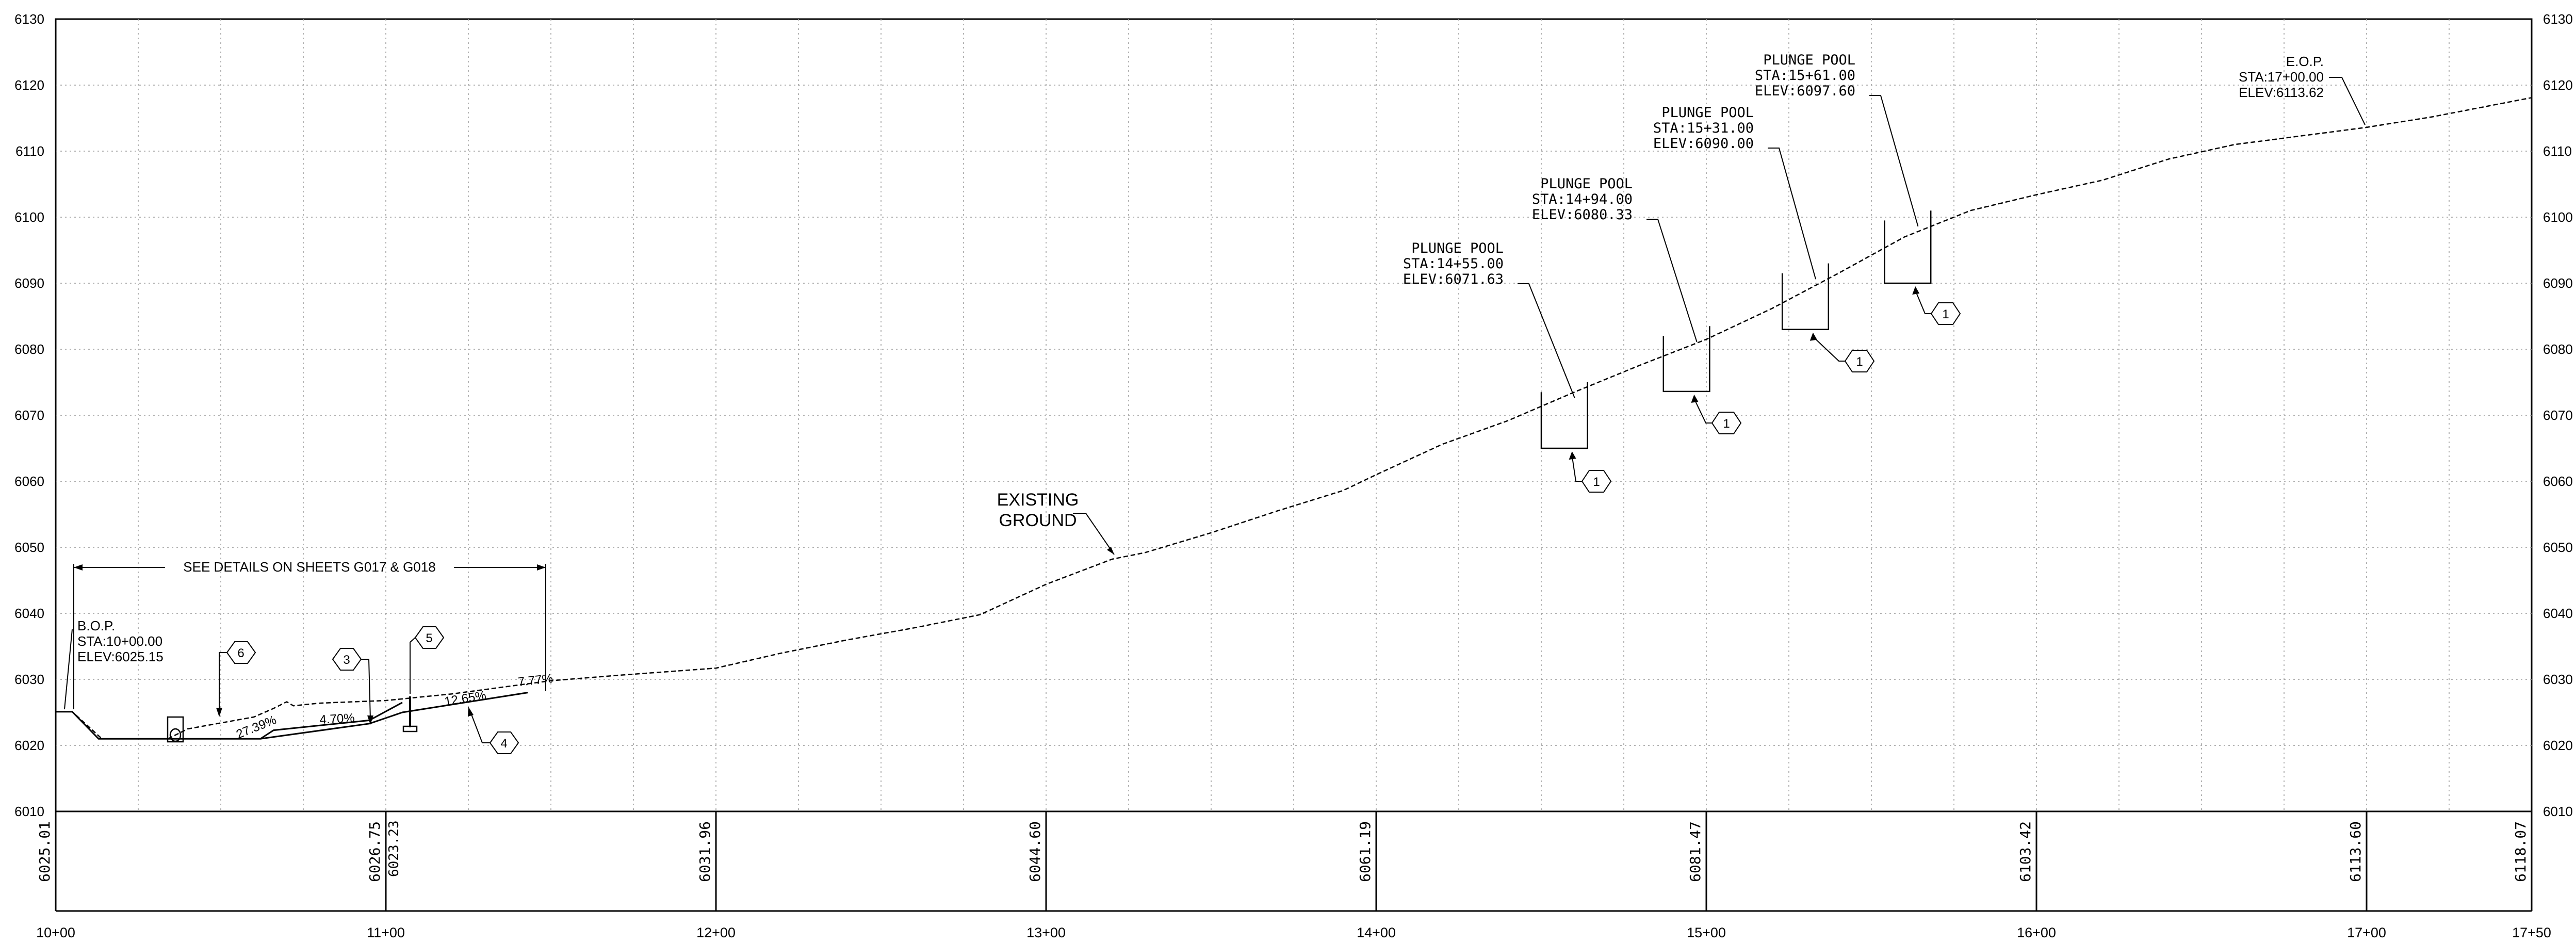 The image size is (2576, 944). Describe the element at coordinates (2558, 19) in the screenshot. I see `y-tick-right: 6130` at that location.